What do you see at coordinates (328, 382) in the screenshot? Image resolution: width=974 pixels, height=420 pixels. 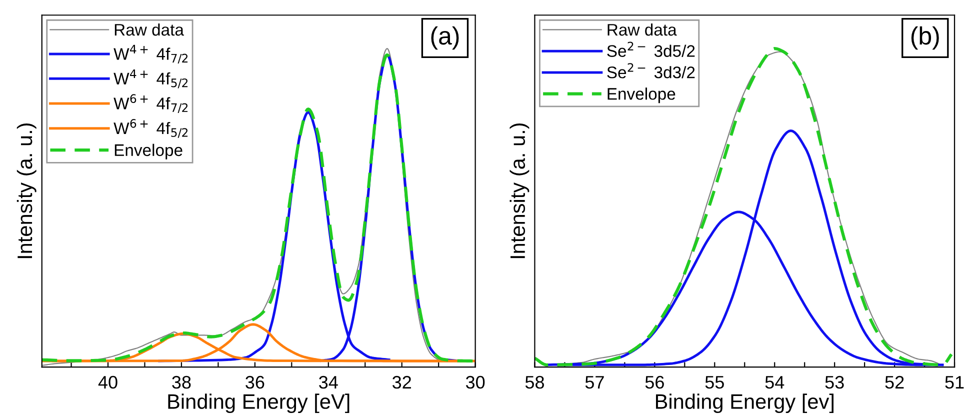 I see `x-tick-label: 34` at bounding box center [328, 382].